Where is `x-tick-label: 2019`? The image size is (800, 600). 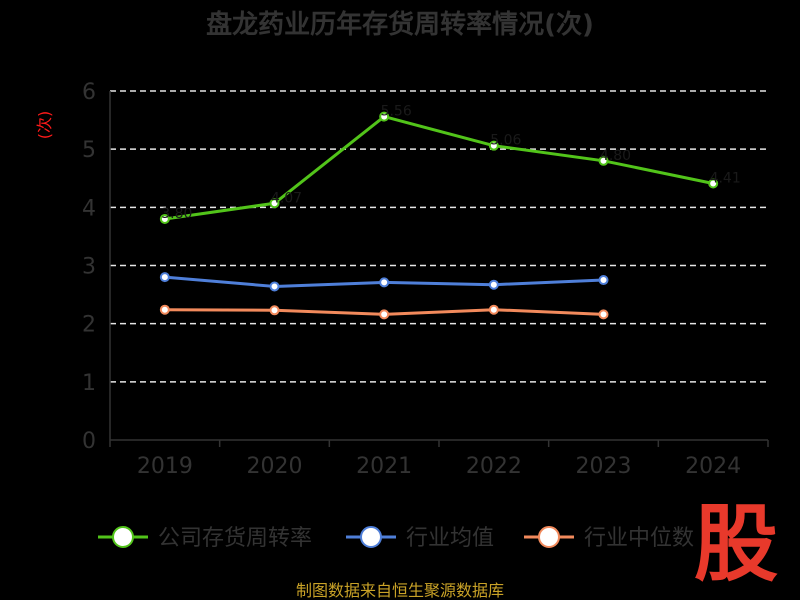
x-tick-label: 2019 is located at coordinates (165, 466).